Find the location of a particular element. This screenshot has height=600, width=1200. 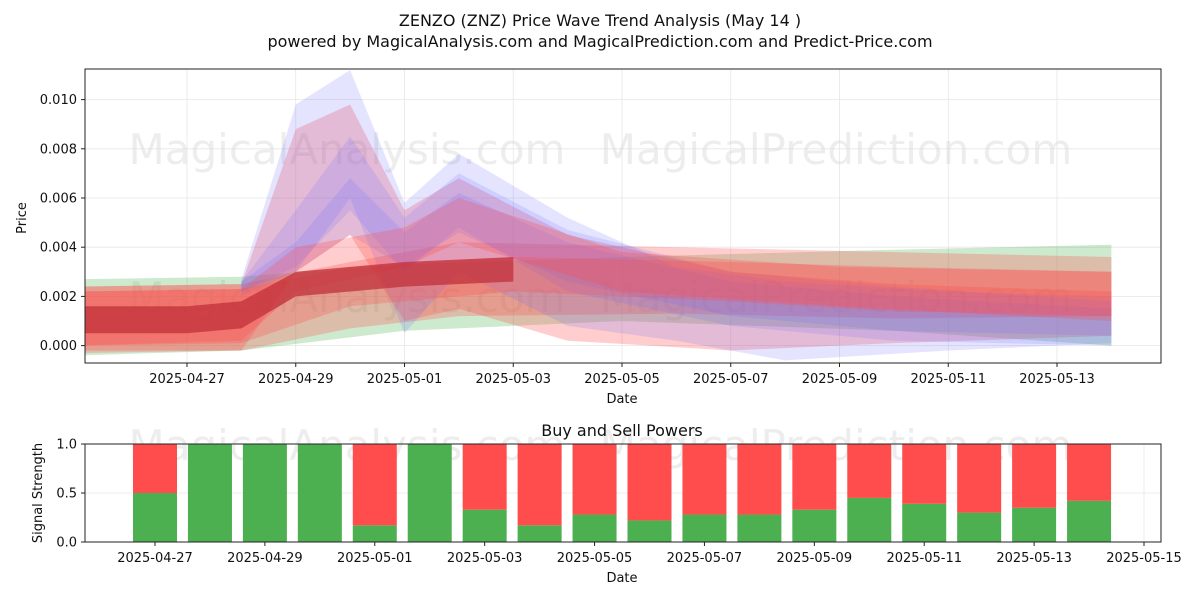

signal-x-tick-label: 2025-05-11 is located at coordinates (924, 558).